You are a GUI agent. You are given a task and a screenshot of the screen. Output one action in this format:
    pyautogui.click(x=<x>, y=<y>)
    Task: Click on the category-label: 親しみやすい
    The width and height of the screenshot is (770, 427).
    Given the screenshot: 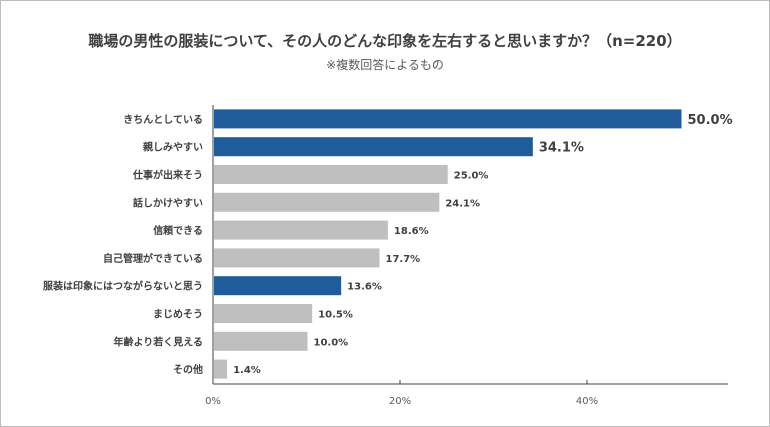 What is the action you would take?
    pyautogui.click(x=173, y=147)
    